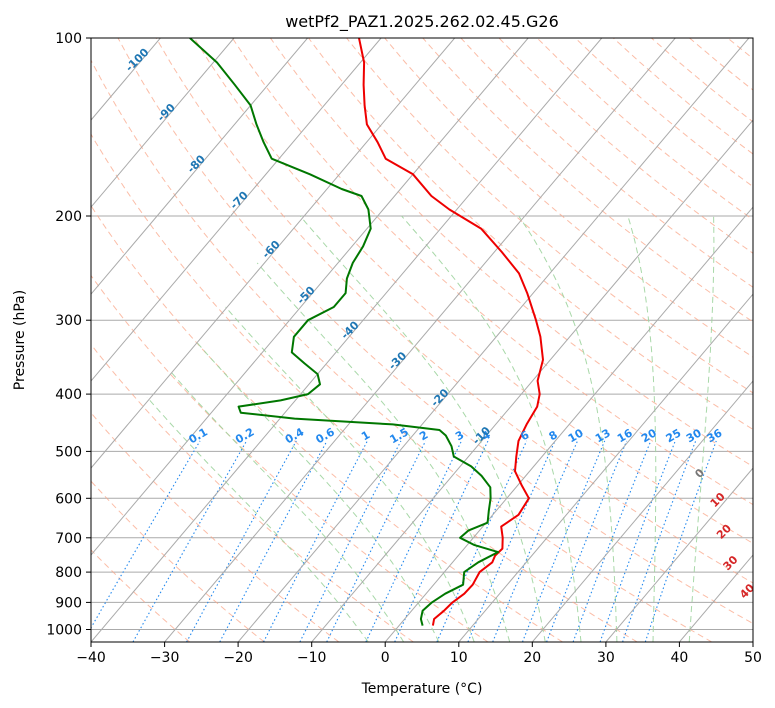 This screenshot has width=775, height=708. I want to click on x-tick-label: 50, so click(753, 658).